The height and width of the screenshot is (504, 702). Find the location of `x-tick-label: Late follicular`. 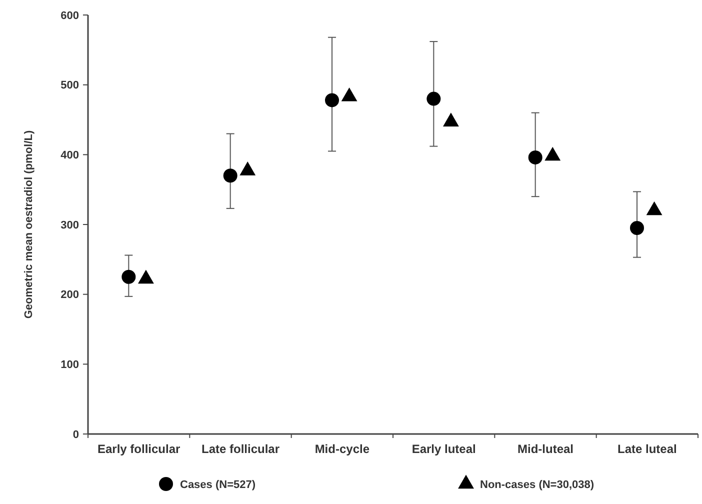

x-tick-label: Late follicular is located at coordinates (240, 449).